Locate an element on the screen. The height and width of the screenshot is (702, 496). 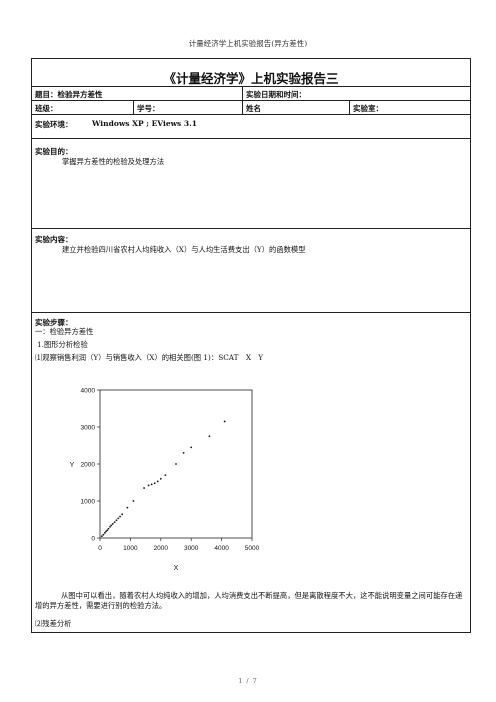
x-tick-label: 1000 is located at coordinates (130, 548).